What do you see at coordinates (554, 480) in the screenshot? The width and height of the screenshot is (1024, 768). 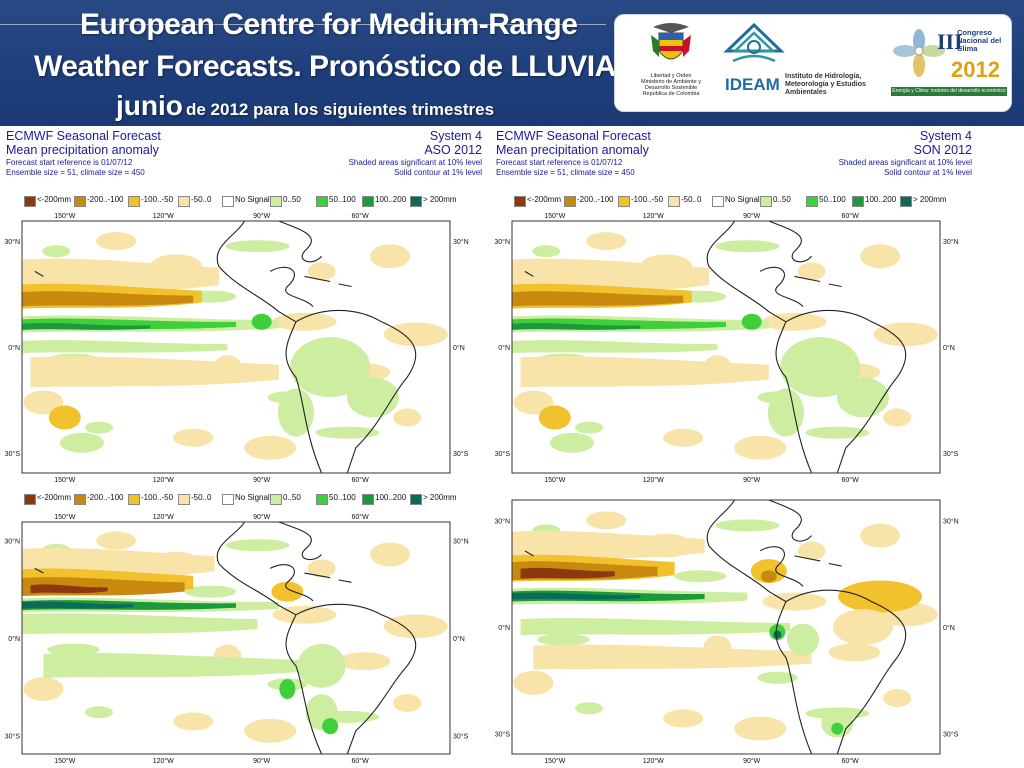 I see `lon-label-bottom: 150°W` at bounding box center [554, 480].